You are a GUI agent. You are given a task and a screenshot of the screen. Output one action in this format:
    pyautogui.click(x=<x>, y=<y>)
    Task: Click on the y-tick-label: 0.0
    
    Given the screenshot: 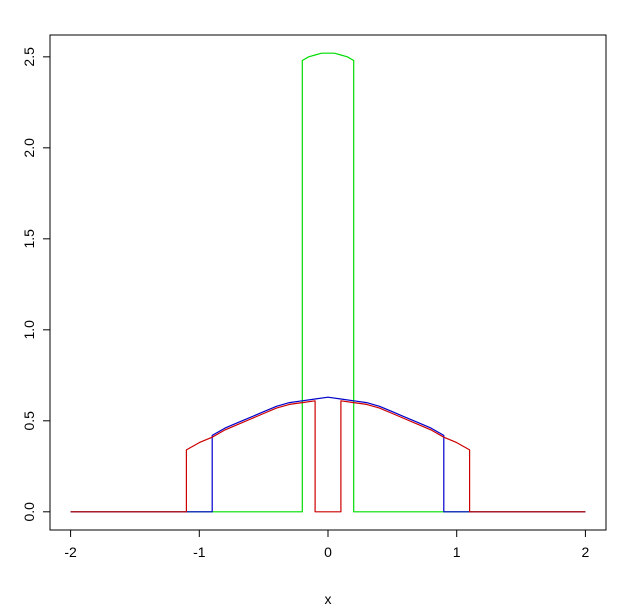 What is the action you would take?
    pyautogui.click(x=29, y=512)
    